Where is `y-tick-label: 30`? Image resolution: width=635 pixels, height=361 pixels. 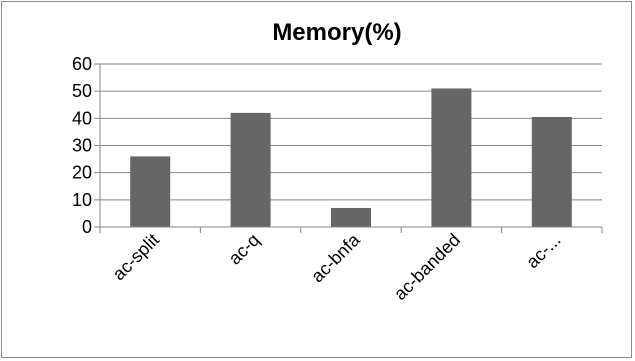
y-tick-label: 30 is located at coordinates (82, 146).